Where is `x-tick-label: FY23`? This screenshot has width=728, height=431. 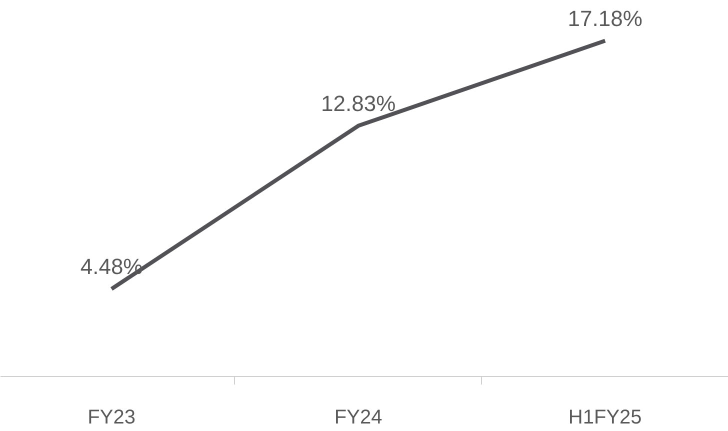
x-tick-label: FY23 is located at coordinates (112, 417).